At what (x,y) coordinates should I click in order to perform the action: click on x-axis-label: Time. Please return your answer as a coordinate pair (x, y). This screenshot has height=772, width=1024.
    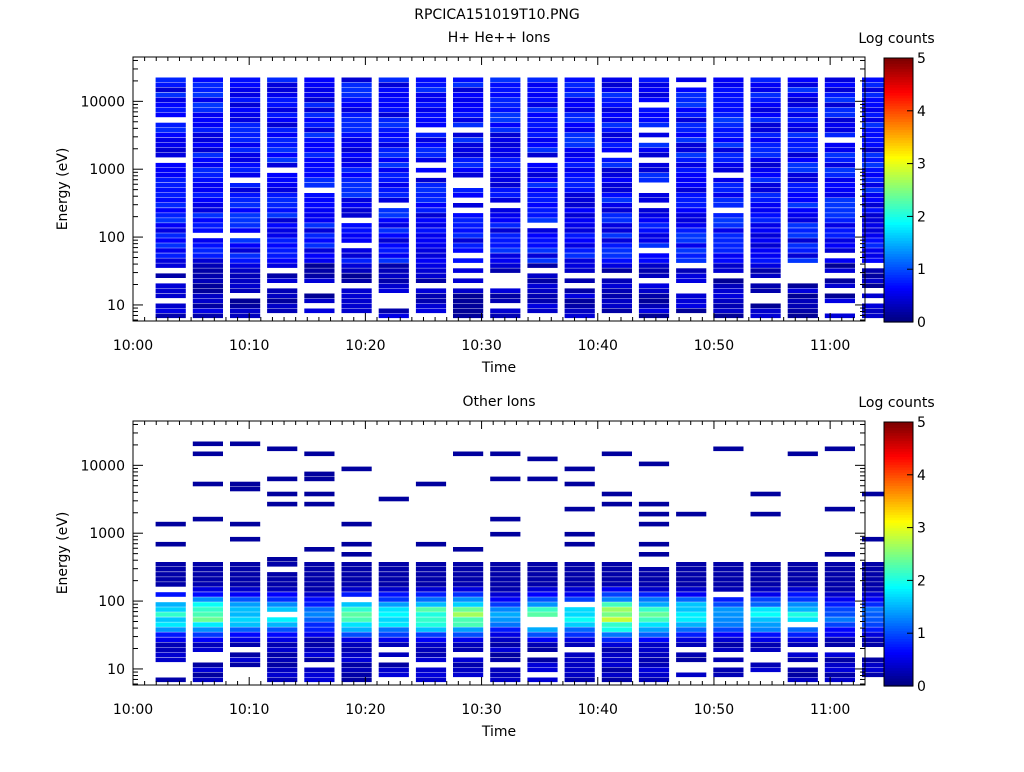
    Looking at the image, I should click on (498, 732).